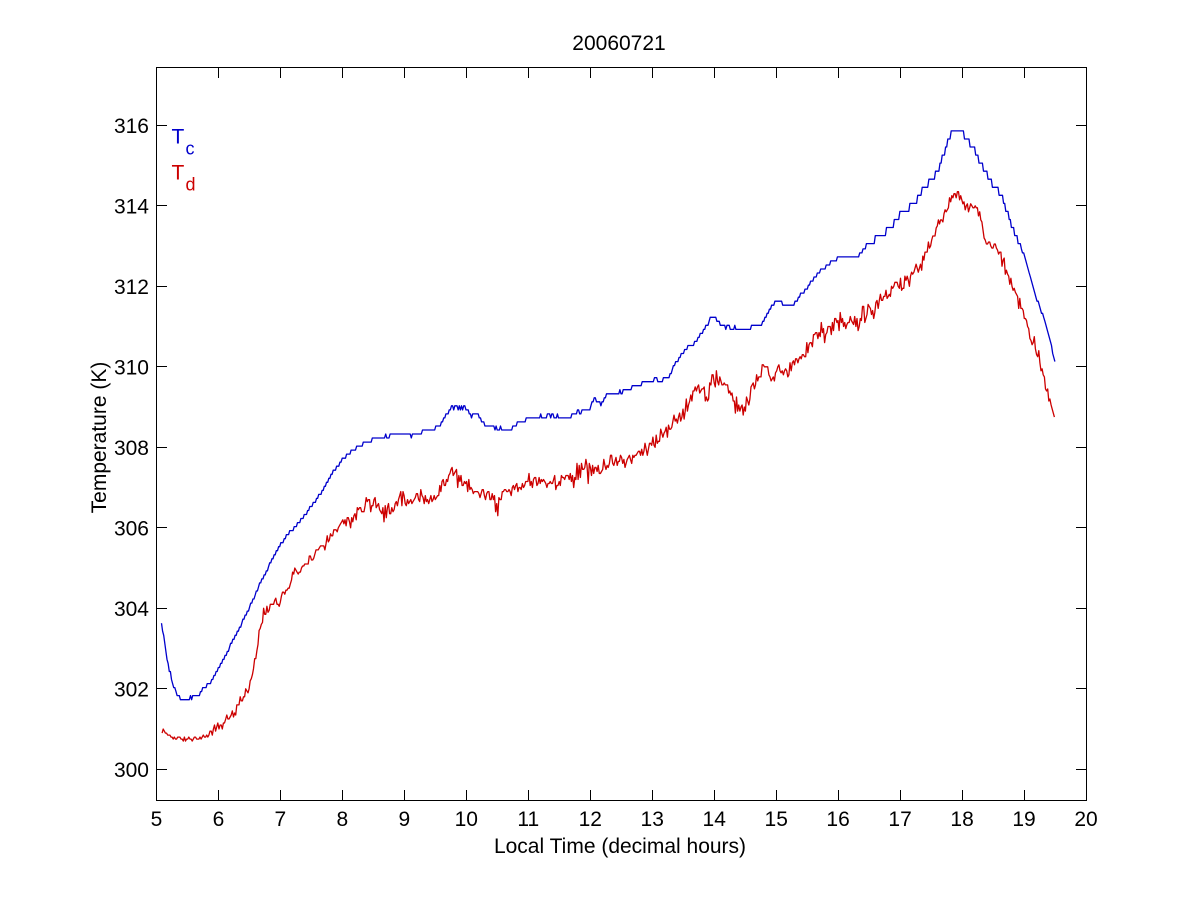 Image resolution: width=1200 pixels, height=900 pixels. What do you see at coordinates (1023, 819) in the screenshot?
I see `svg-text: 19` at bounding box center [1023, 819].